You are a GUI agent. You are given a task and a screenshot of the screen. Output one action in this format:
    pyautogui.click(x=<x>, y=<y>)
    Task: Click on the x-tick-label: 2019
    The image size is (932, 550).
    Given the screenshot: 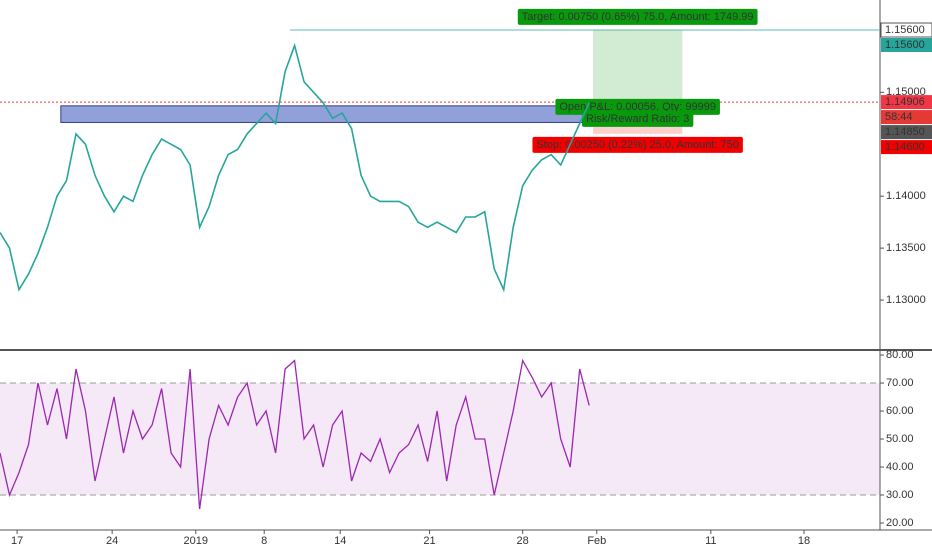 What is the action you would take?
    pyautogui.click(x=196, y=541)
    